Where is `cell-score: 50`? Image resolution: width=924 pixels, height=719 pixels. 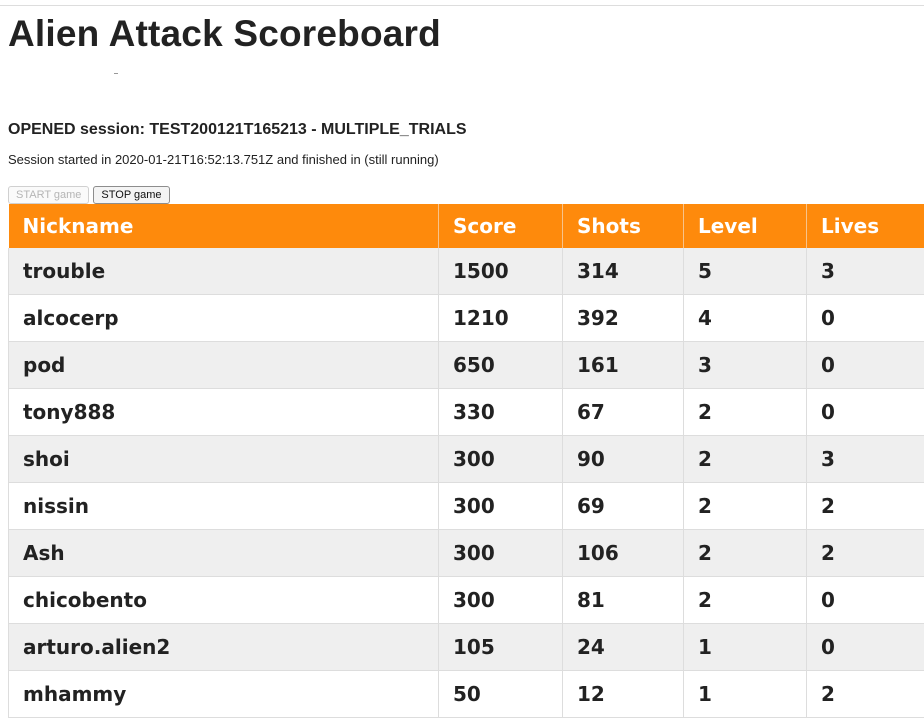
cell-score: 50 is located at coordinates (500, 694).